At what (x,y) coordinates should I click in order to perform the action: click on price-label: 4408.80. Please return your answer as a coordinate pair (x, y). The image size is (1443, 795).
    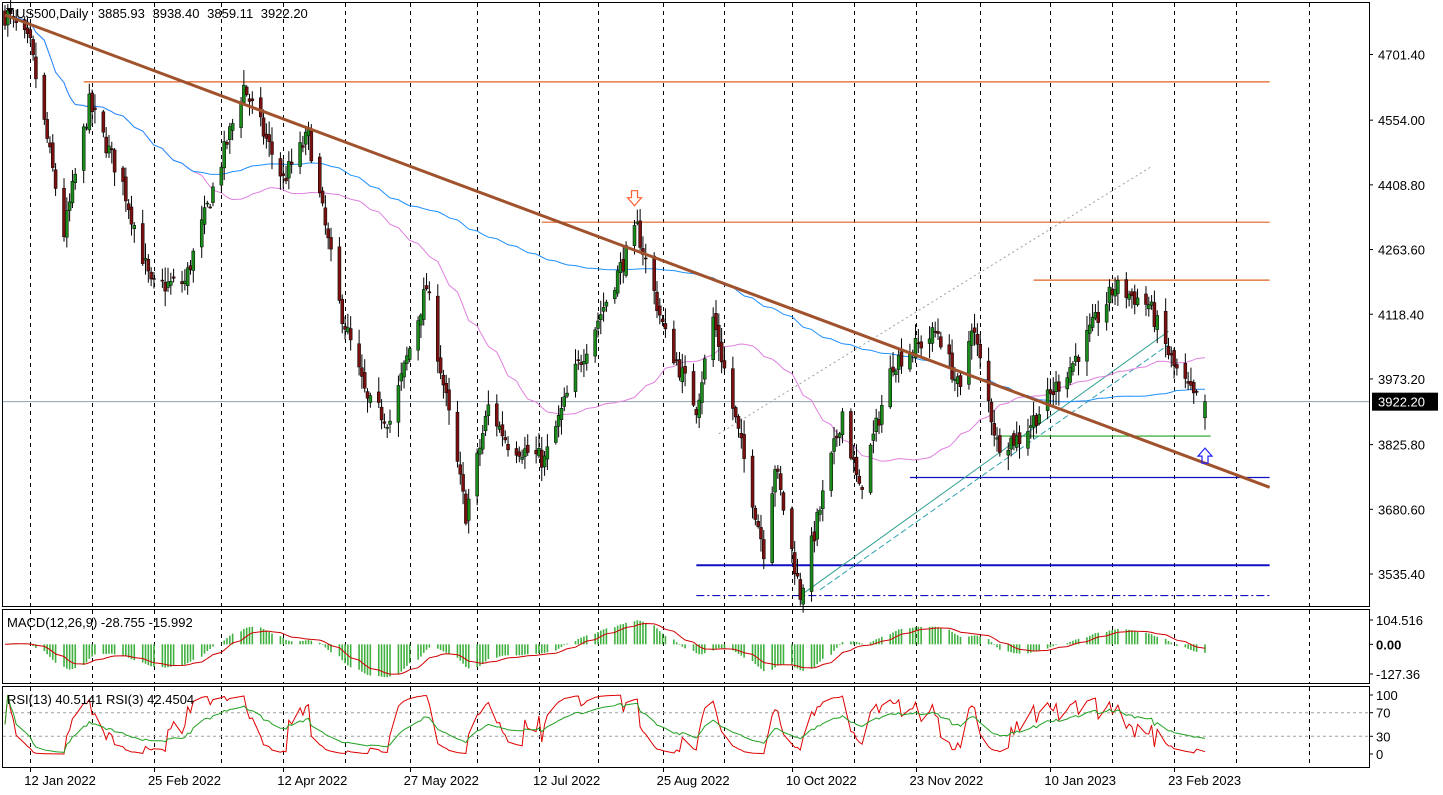
    Looking at the image, I should click on (1401, 185).